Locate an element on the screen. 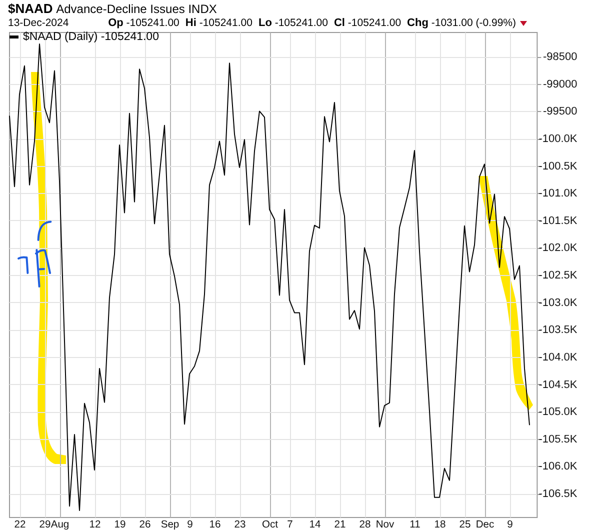 The height and width of the screenshot is (531, 591). text: Chg -1031.00 (-0.99%) is located at coordinates (461, 23).